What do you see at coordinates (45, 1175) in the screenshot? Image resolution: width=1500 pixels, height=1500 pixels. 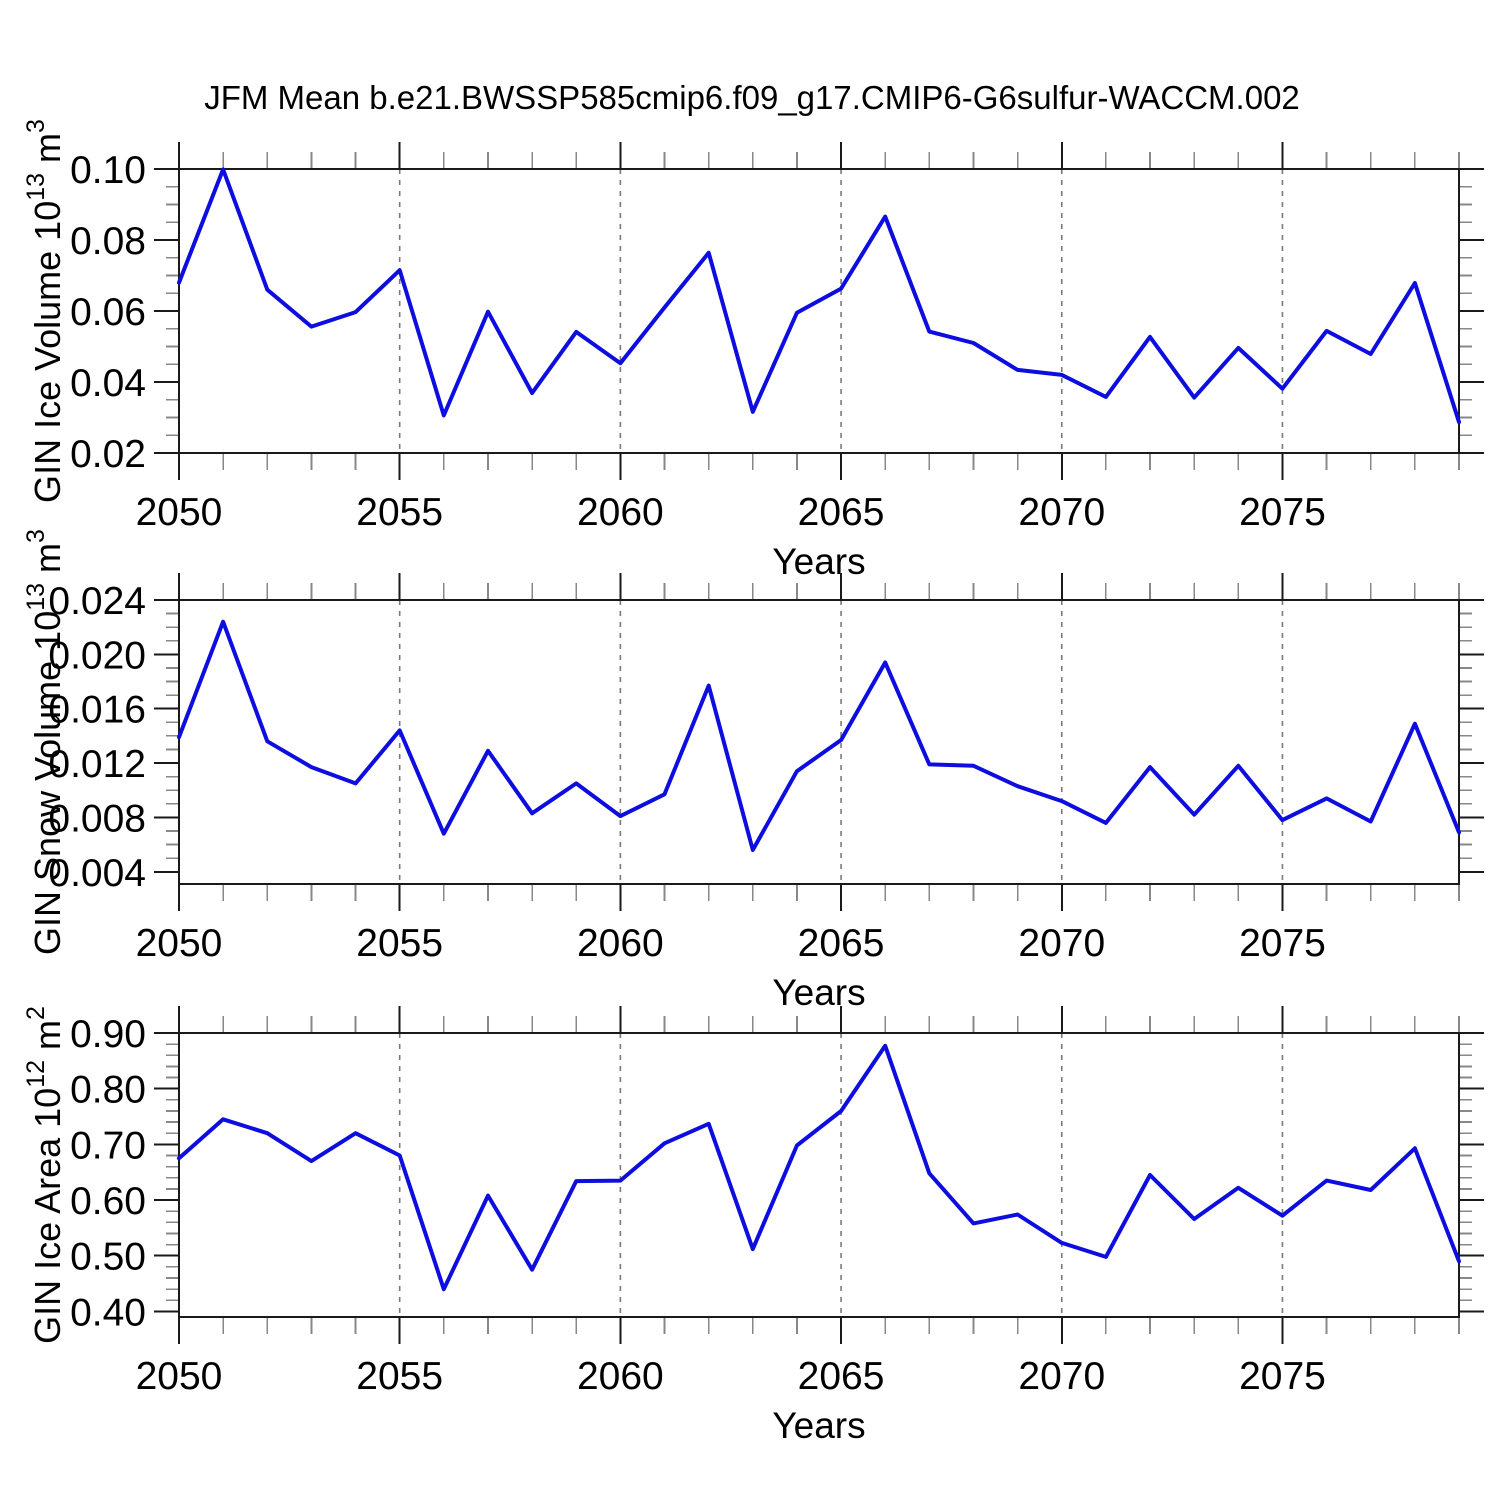 I see `y-axis-title: GIN Ice Area 1012​ m2​` at bounding box center [45, 1175].